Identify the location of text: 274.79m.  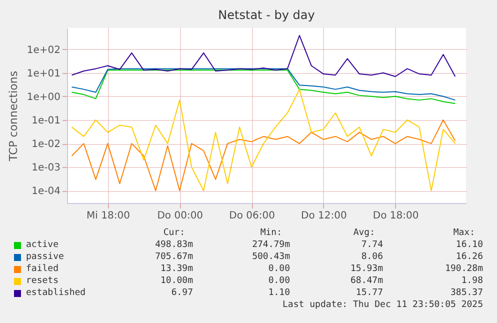
(271, 245).